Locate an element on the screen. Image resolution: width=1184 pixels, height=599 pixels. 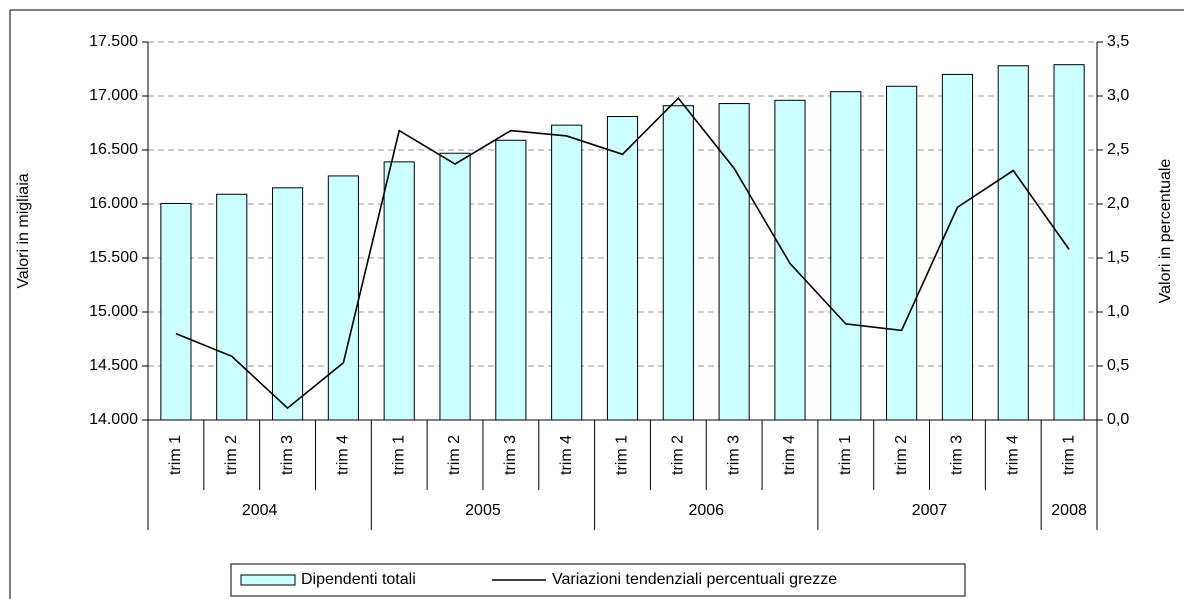
y-tick-label: 17.000 is located at coordinates (113, 95).